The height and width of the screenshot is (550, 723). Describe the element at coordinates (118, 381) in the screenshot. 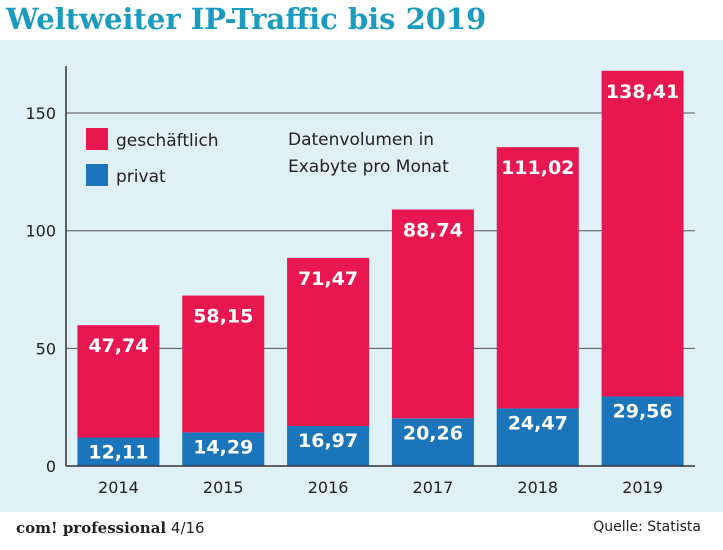

I see `bar-geschaeftlich-2014` at that location.